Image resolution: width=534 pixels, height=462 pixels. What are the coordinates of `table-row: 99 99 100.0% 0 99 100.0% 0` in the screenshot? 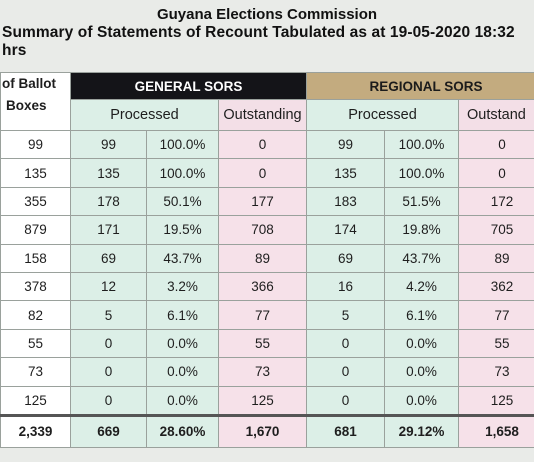 It's located at (267, 144).